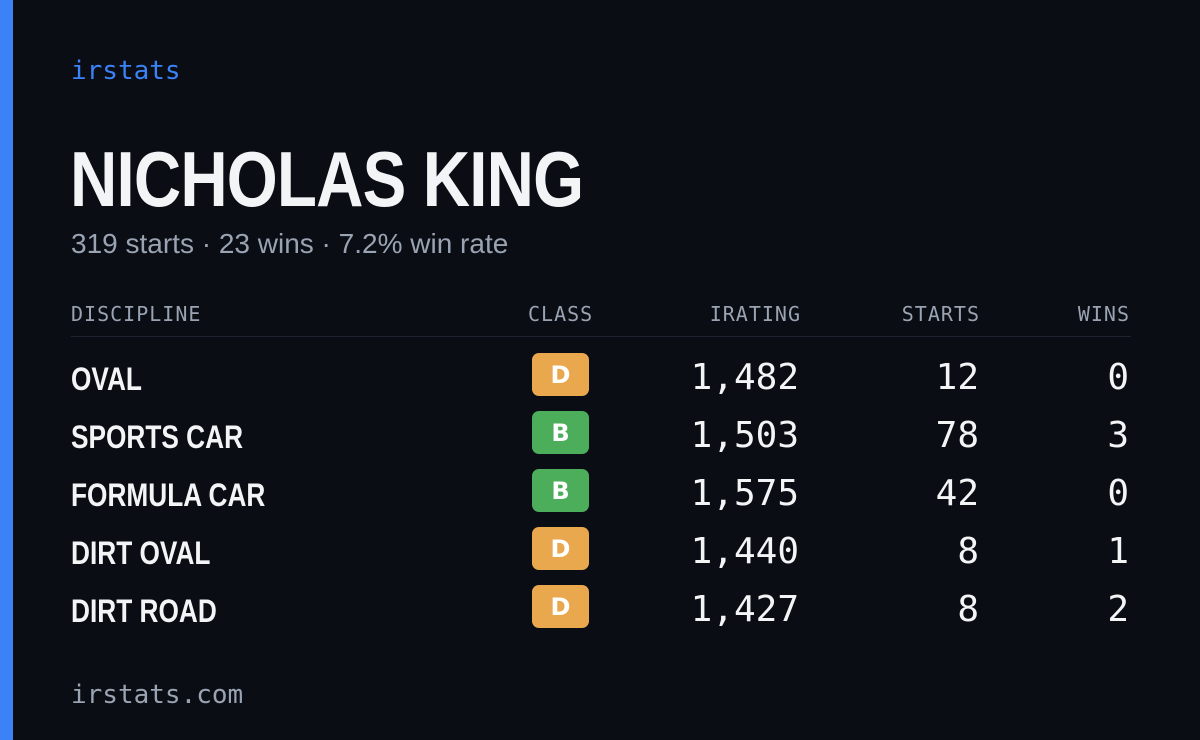 The width and height of the screenshot is (1200, 740). Describe the element at coordinates (106, 379) in the screenshot. I see `discipline-name: OVAL` at that location.